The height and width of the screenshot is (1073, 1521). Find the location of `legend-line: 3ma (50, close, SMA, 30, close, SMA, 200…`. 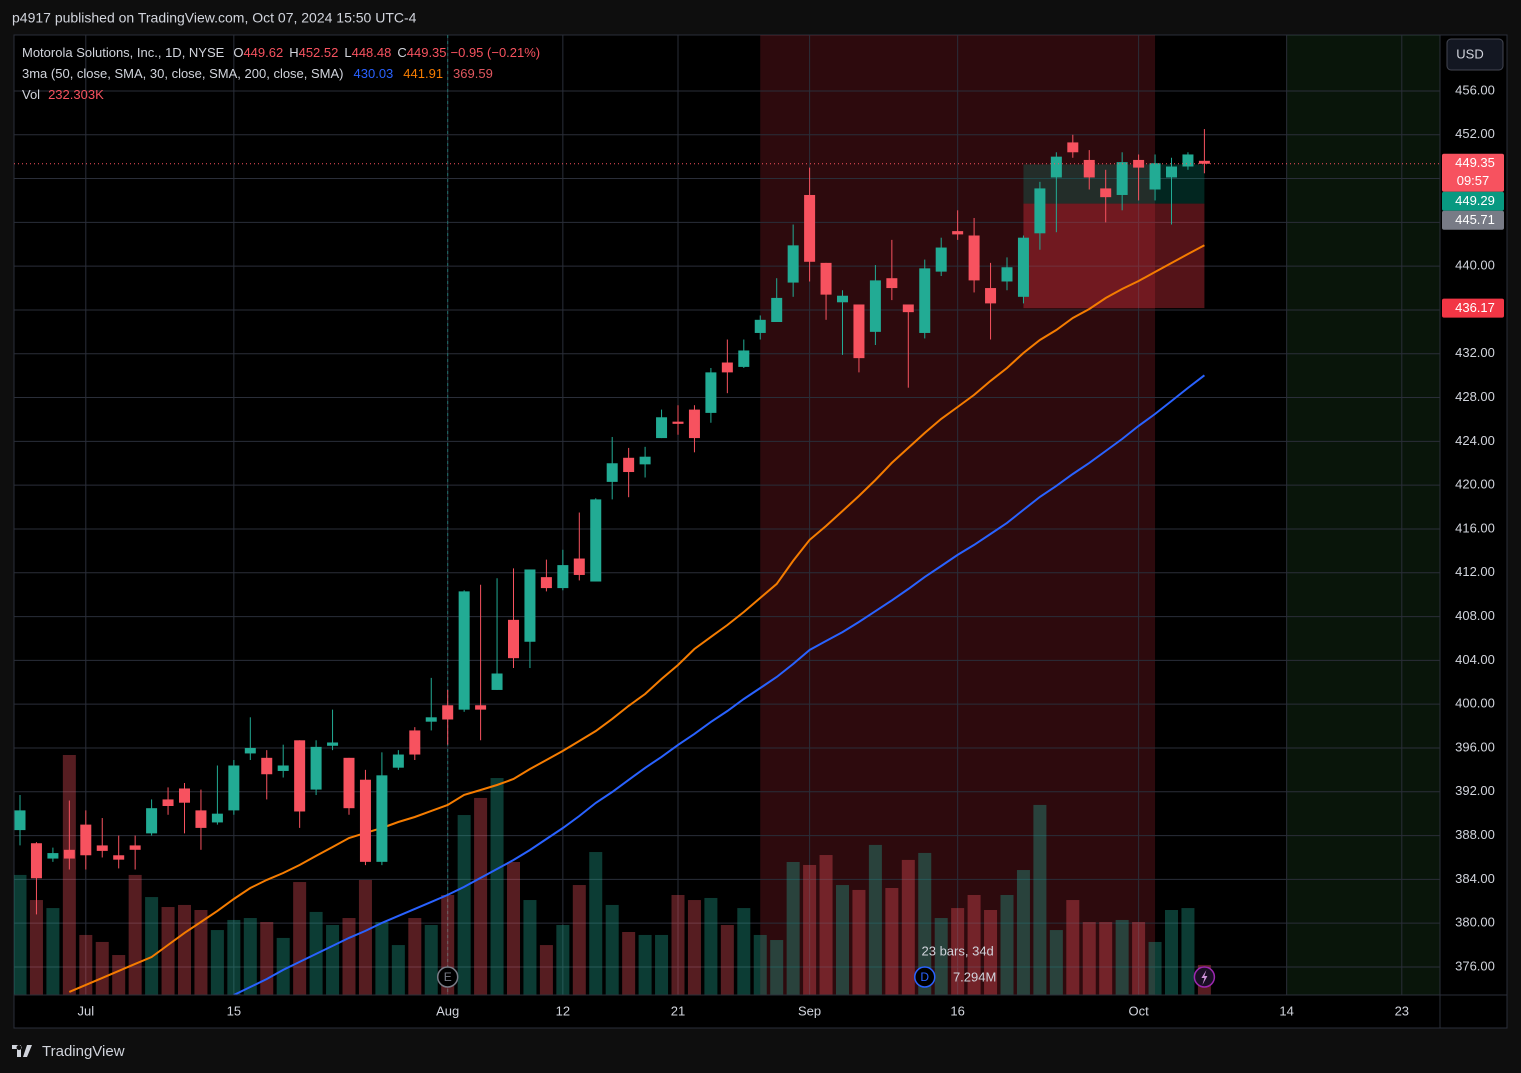

legend-line: 3ma (50, close, SMA, 30, close, SMA, 200… is located at coordinates (257, 73).